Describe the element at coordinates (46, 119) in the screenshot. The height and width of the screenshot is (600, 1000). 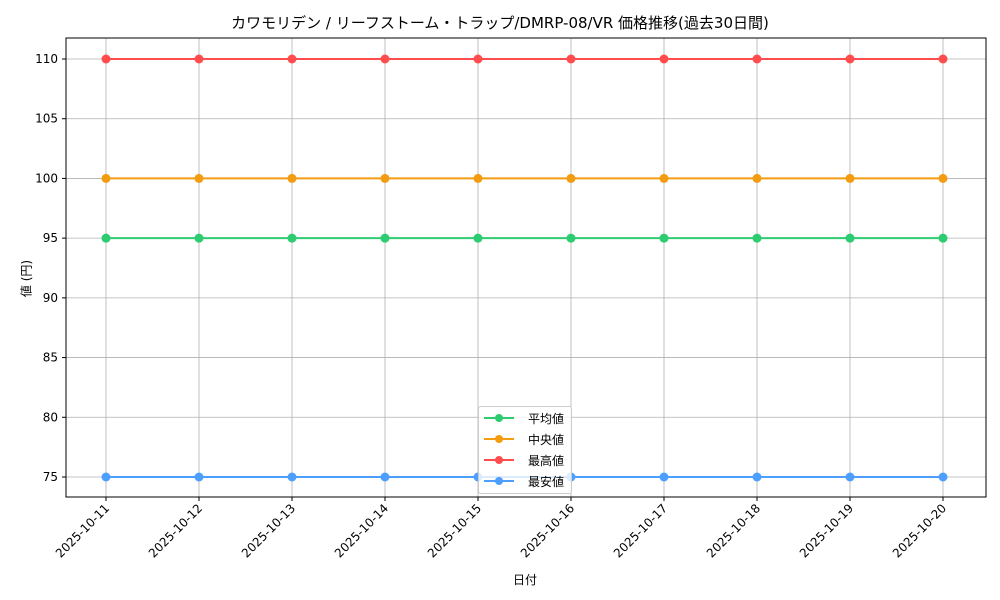
I see `svg-text: 105` at that location.